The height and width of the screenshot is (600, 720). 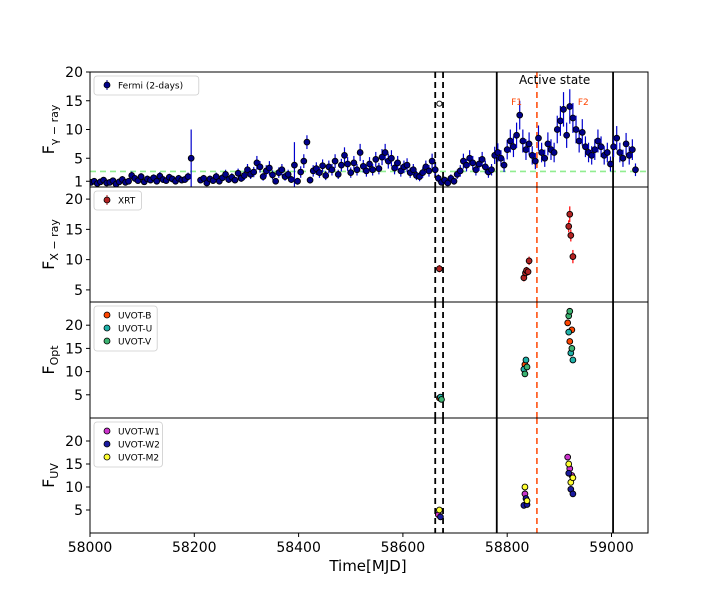 I want to click on y-axis-label-sub: γ − ray, so click(x=54, y=124).